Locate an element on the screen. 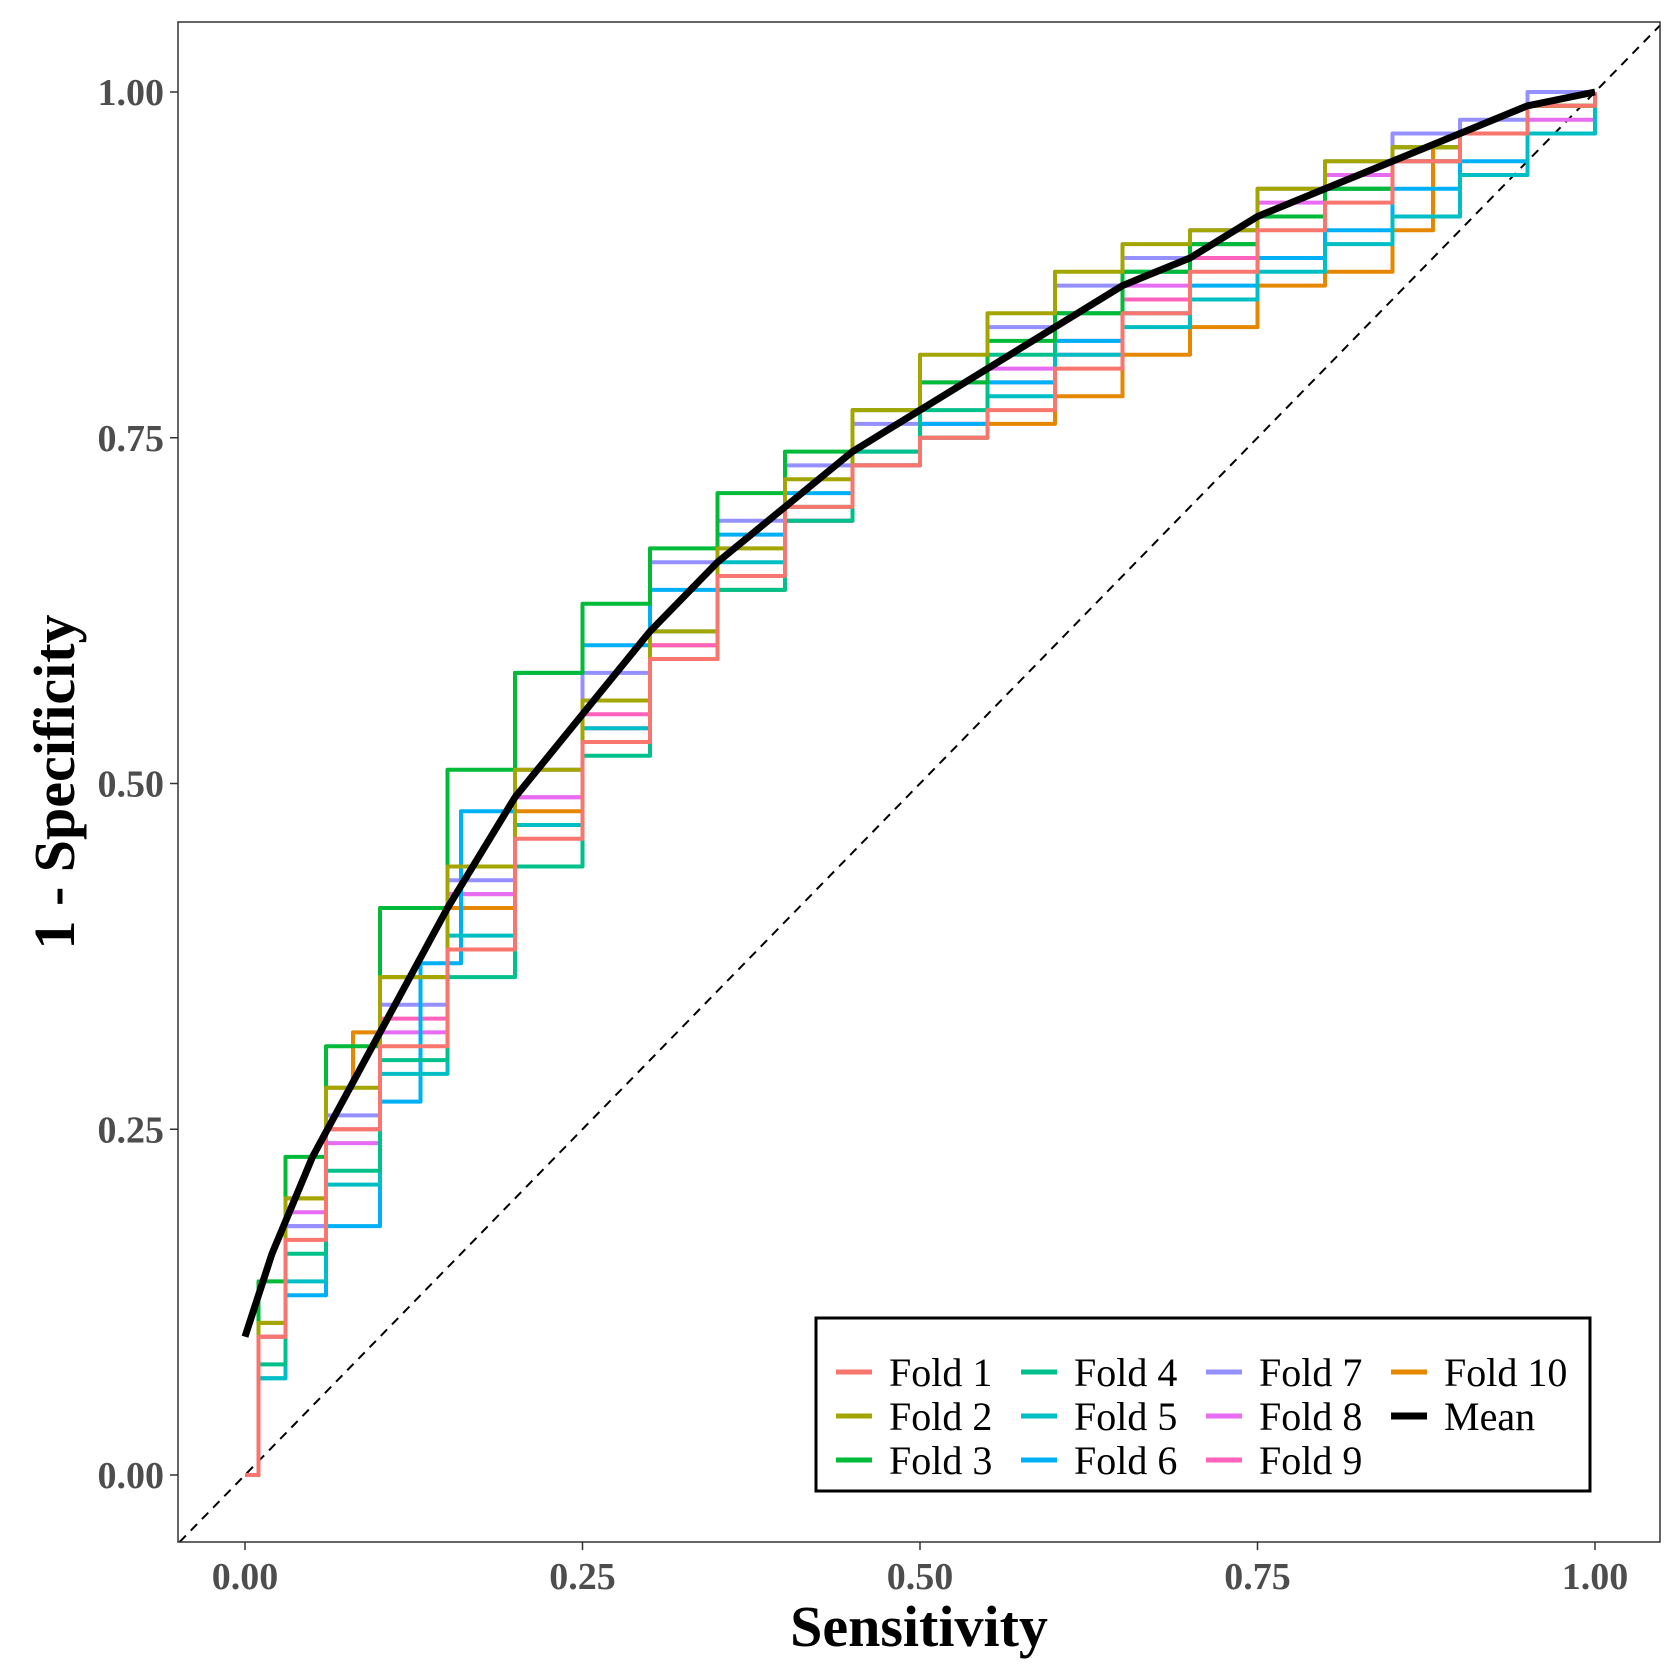  legend-label-fold-4: Fold 4 is located at coordinates (1125, 1372).